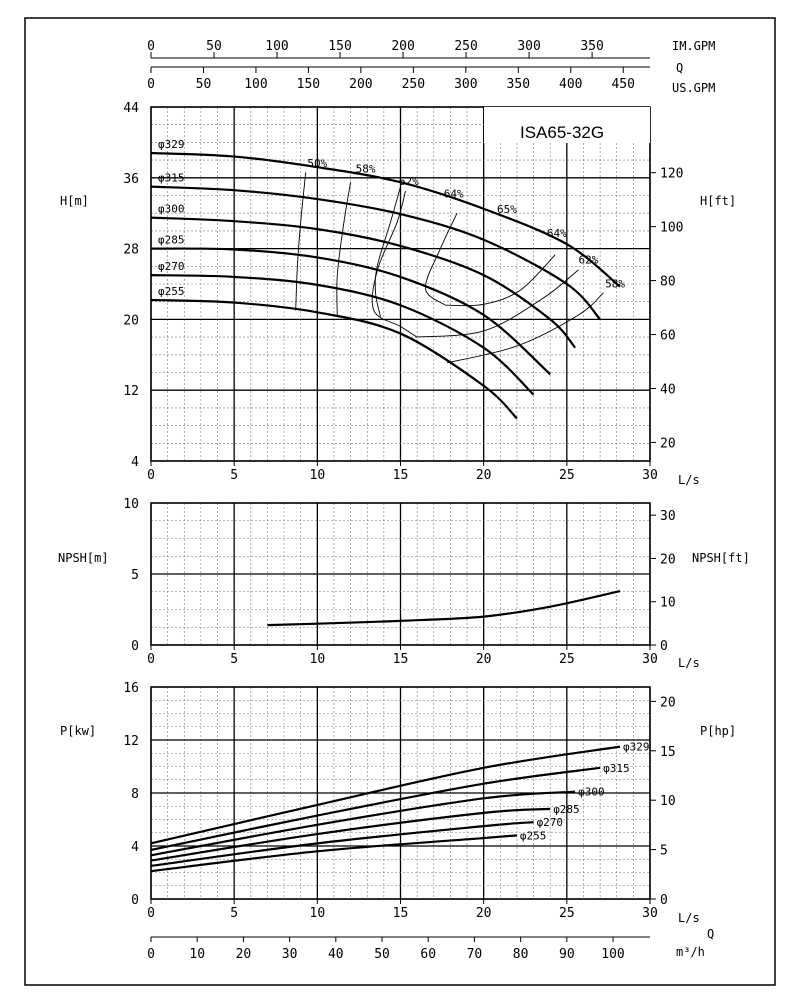 The height and width of the screenshot is (1000, 800). I want to click on us-gpm-tick-label: 350, so click(518, 84).